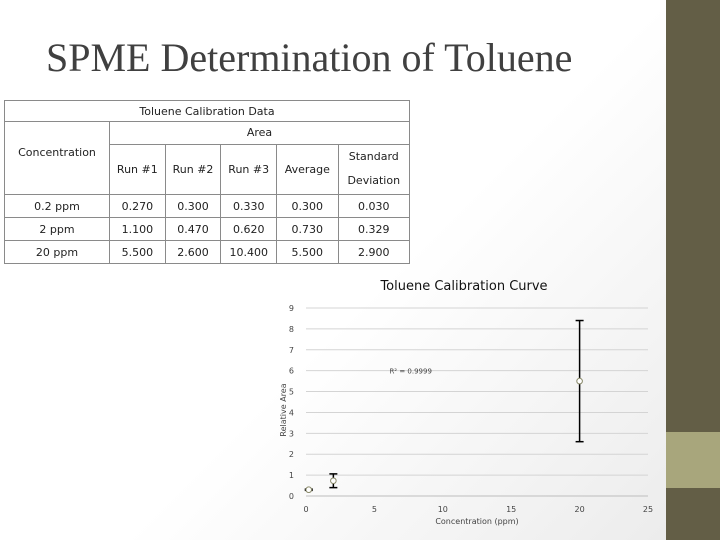 This screenshot has height=540, width=720. What do you see at coordinates (291, 329) in the screenshot?
I see `y-tick-label: 8` at bounding box center [291, 329].